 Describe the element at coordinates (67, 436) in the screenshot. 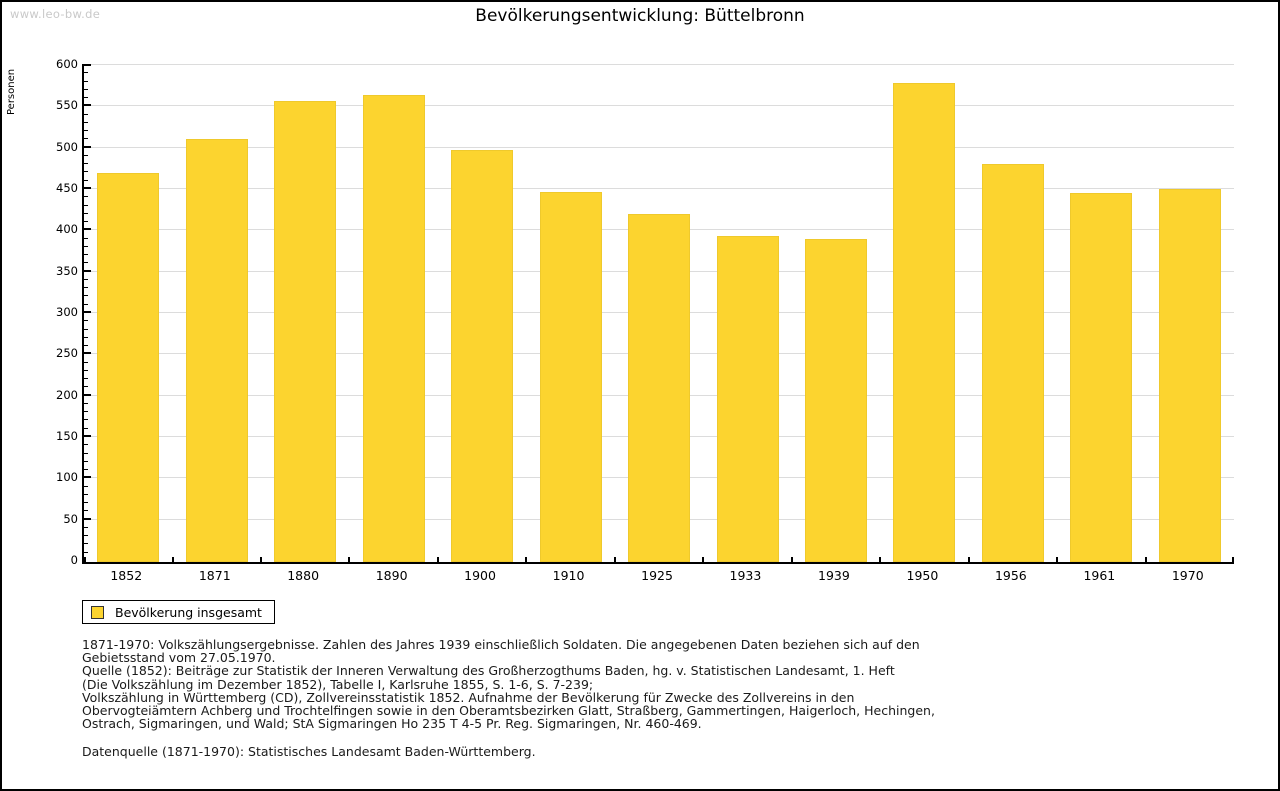

I see `y-axis-tick-label: 150` at that location.